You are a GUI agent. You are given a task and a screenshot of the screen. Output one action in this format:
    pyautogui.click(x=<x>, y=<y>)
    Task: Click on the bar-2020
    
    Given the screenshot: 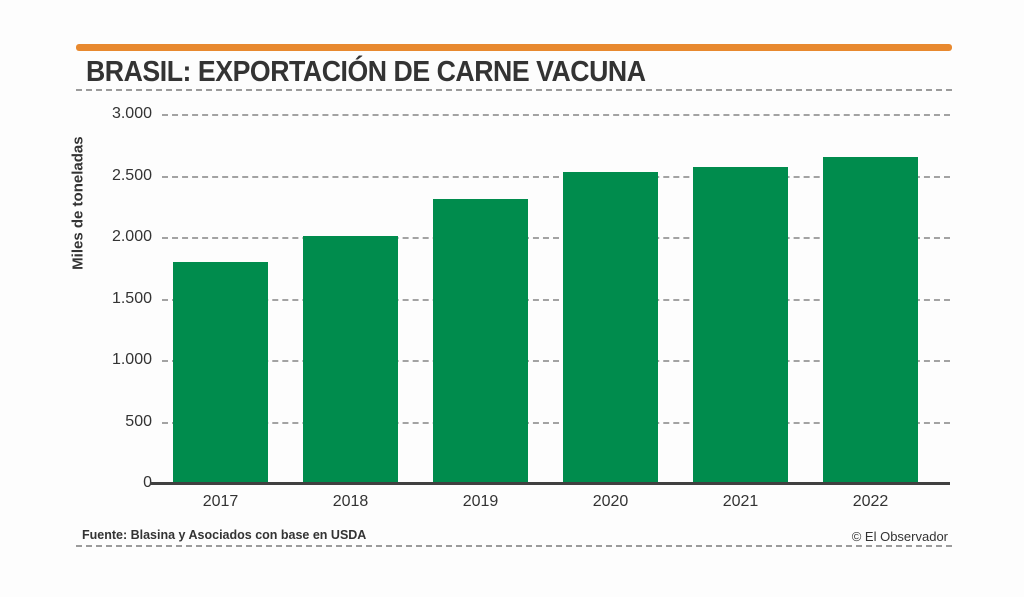 What is the action you would take?
    pyautogui.click(x=610, y=327)
    